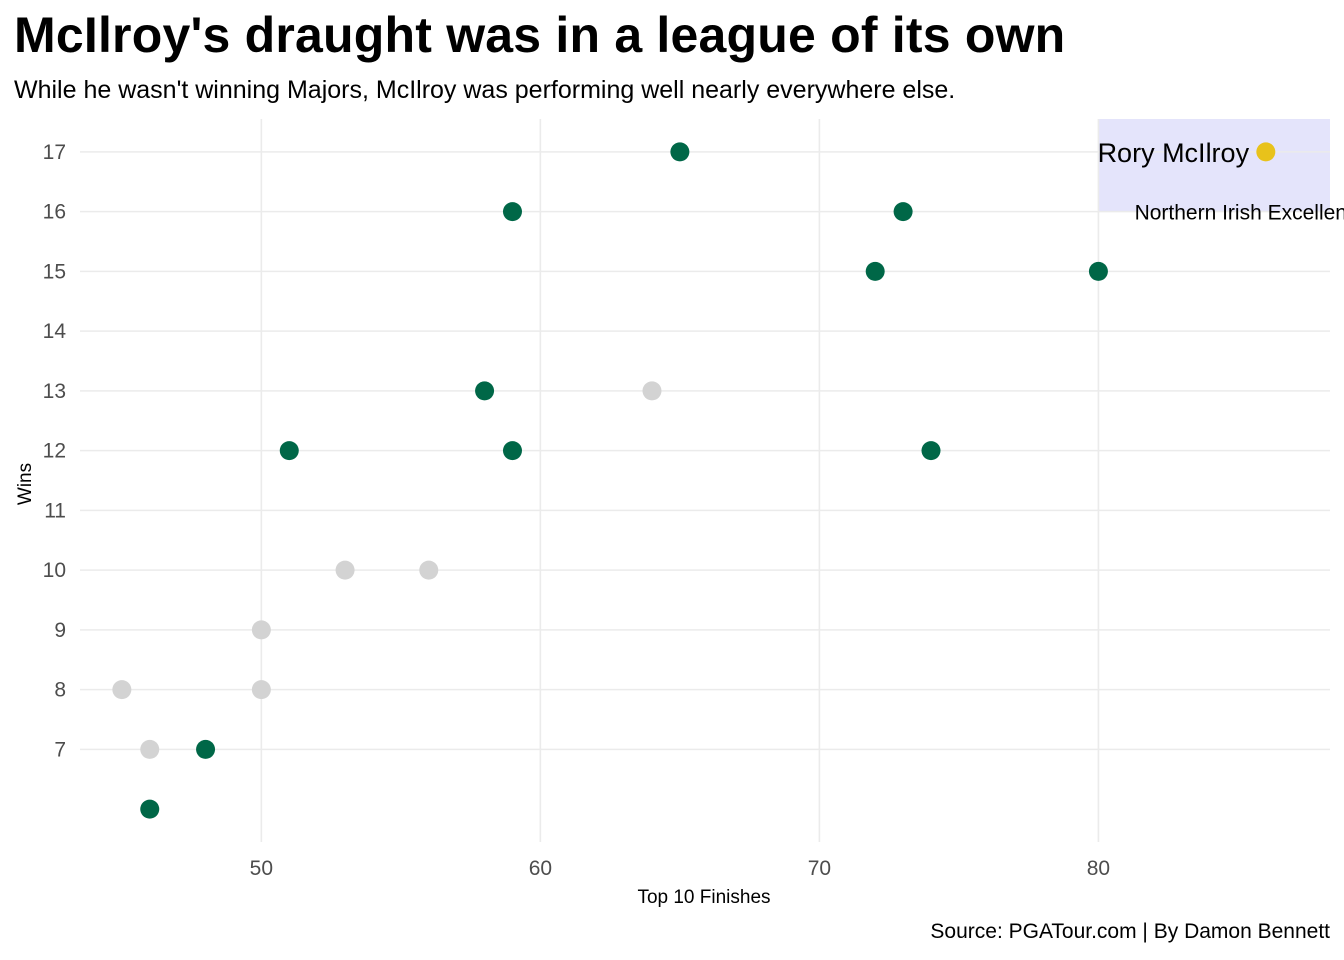 The height and width of the screenshot is (960, 1344). I want to click on y-tick-label: 13, so click(54, 391).